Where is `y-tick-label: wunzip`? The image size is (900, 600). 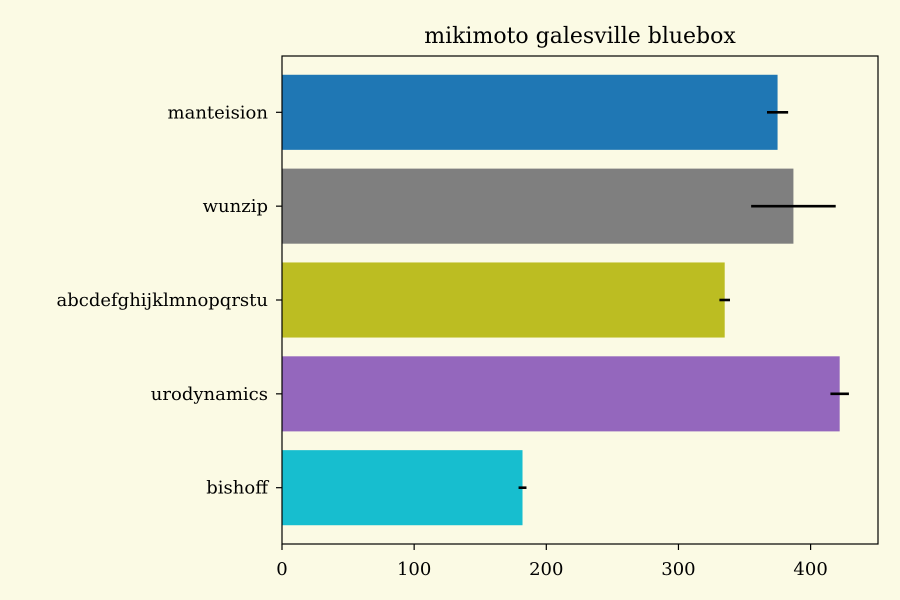
y-tick-label: wunzip is located at coordinates (235, 206).